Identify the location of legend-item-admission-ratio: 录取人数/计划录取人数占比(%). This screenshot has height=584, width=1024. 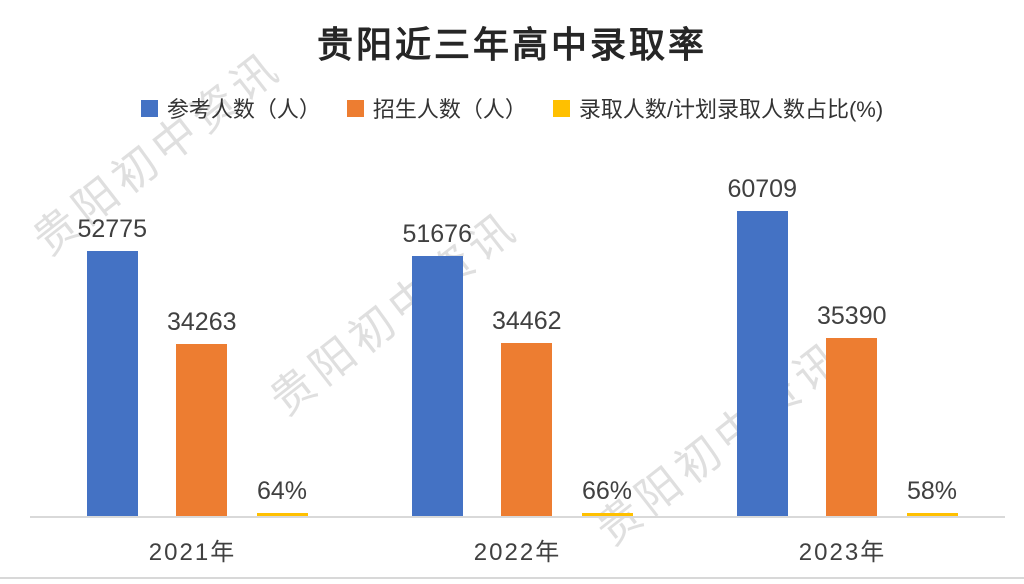
(718, 108).